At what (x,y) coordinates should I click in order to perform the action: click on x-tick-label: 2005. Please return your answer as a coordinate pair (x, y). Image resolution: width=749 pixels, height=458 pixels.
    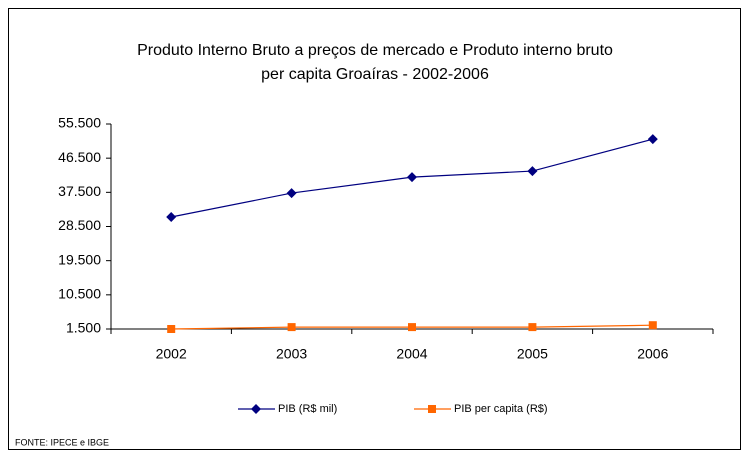
    Looking at the image, I should click on (532, 354).